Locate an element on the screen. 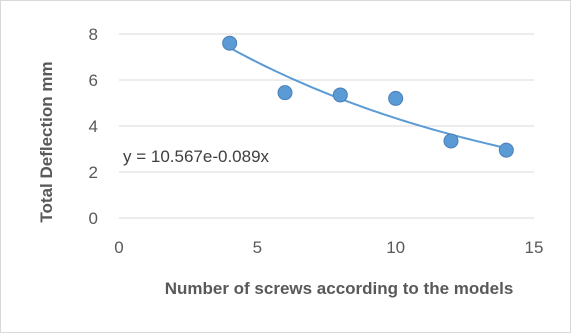  y-tick-labels: 0 2 4 6 8 is located at coordinates (93, 126).